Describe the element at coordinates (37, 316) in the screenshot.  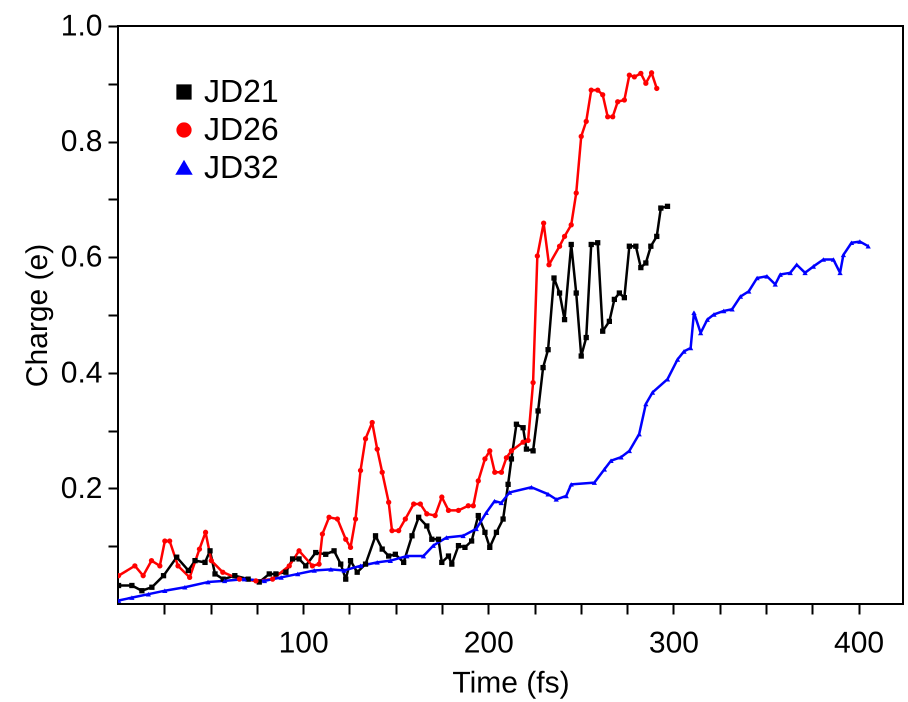
I see `y-axis-title: Charge (e)` at that location.